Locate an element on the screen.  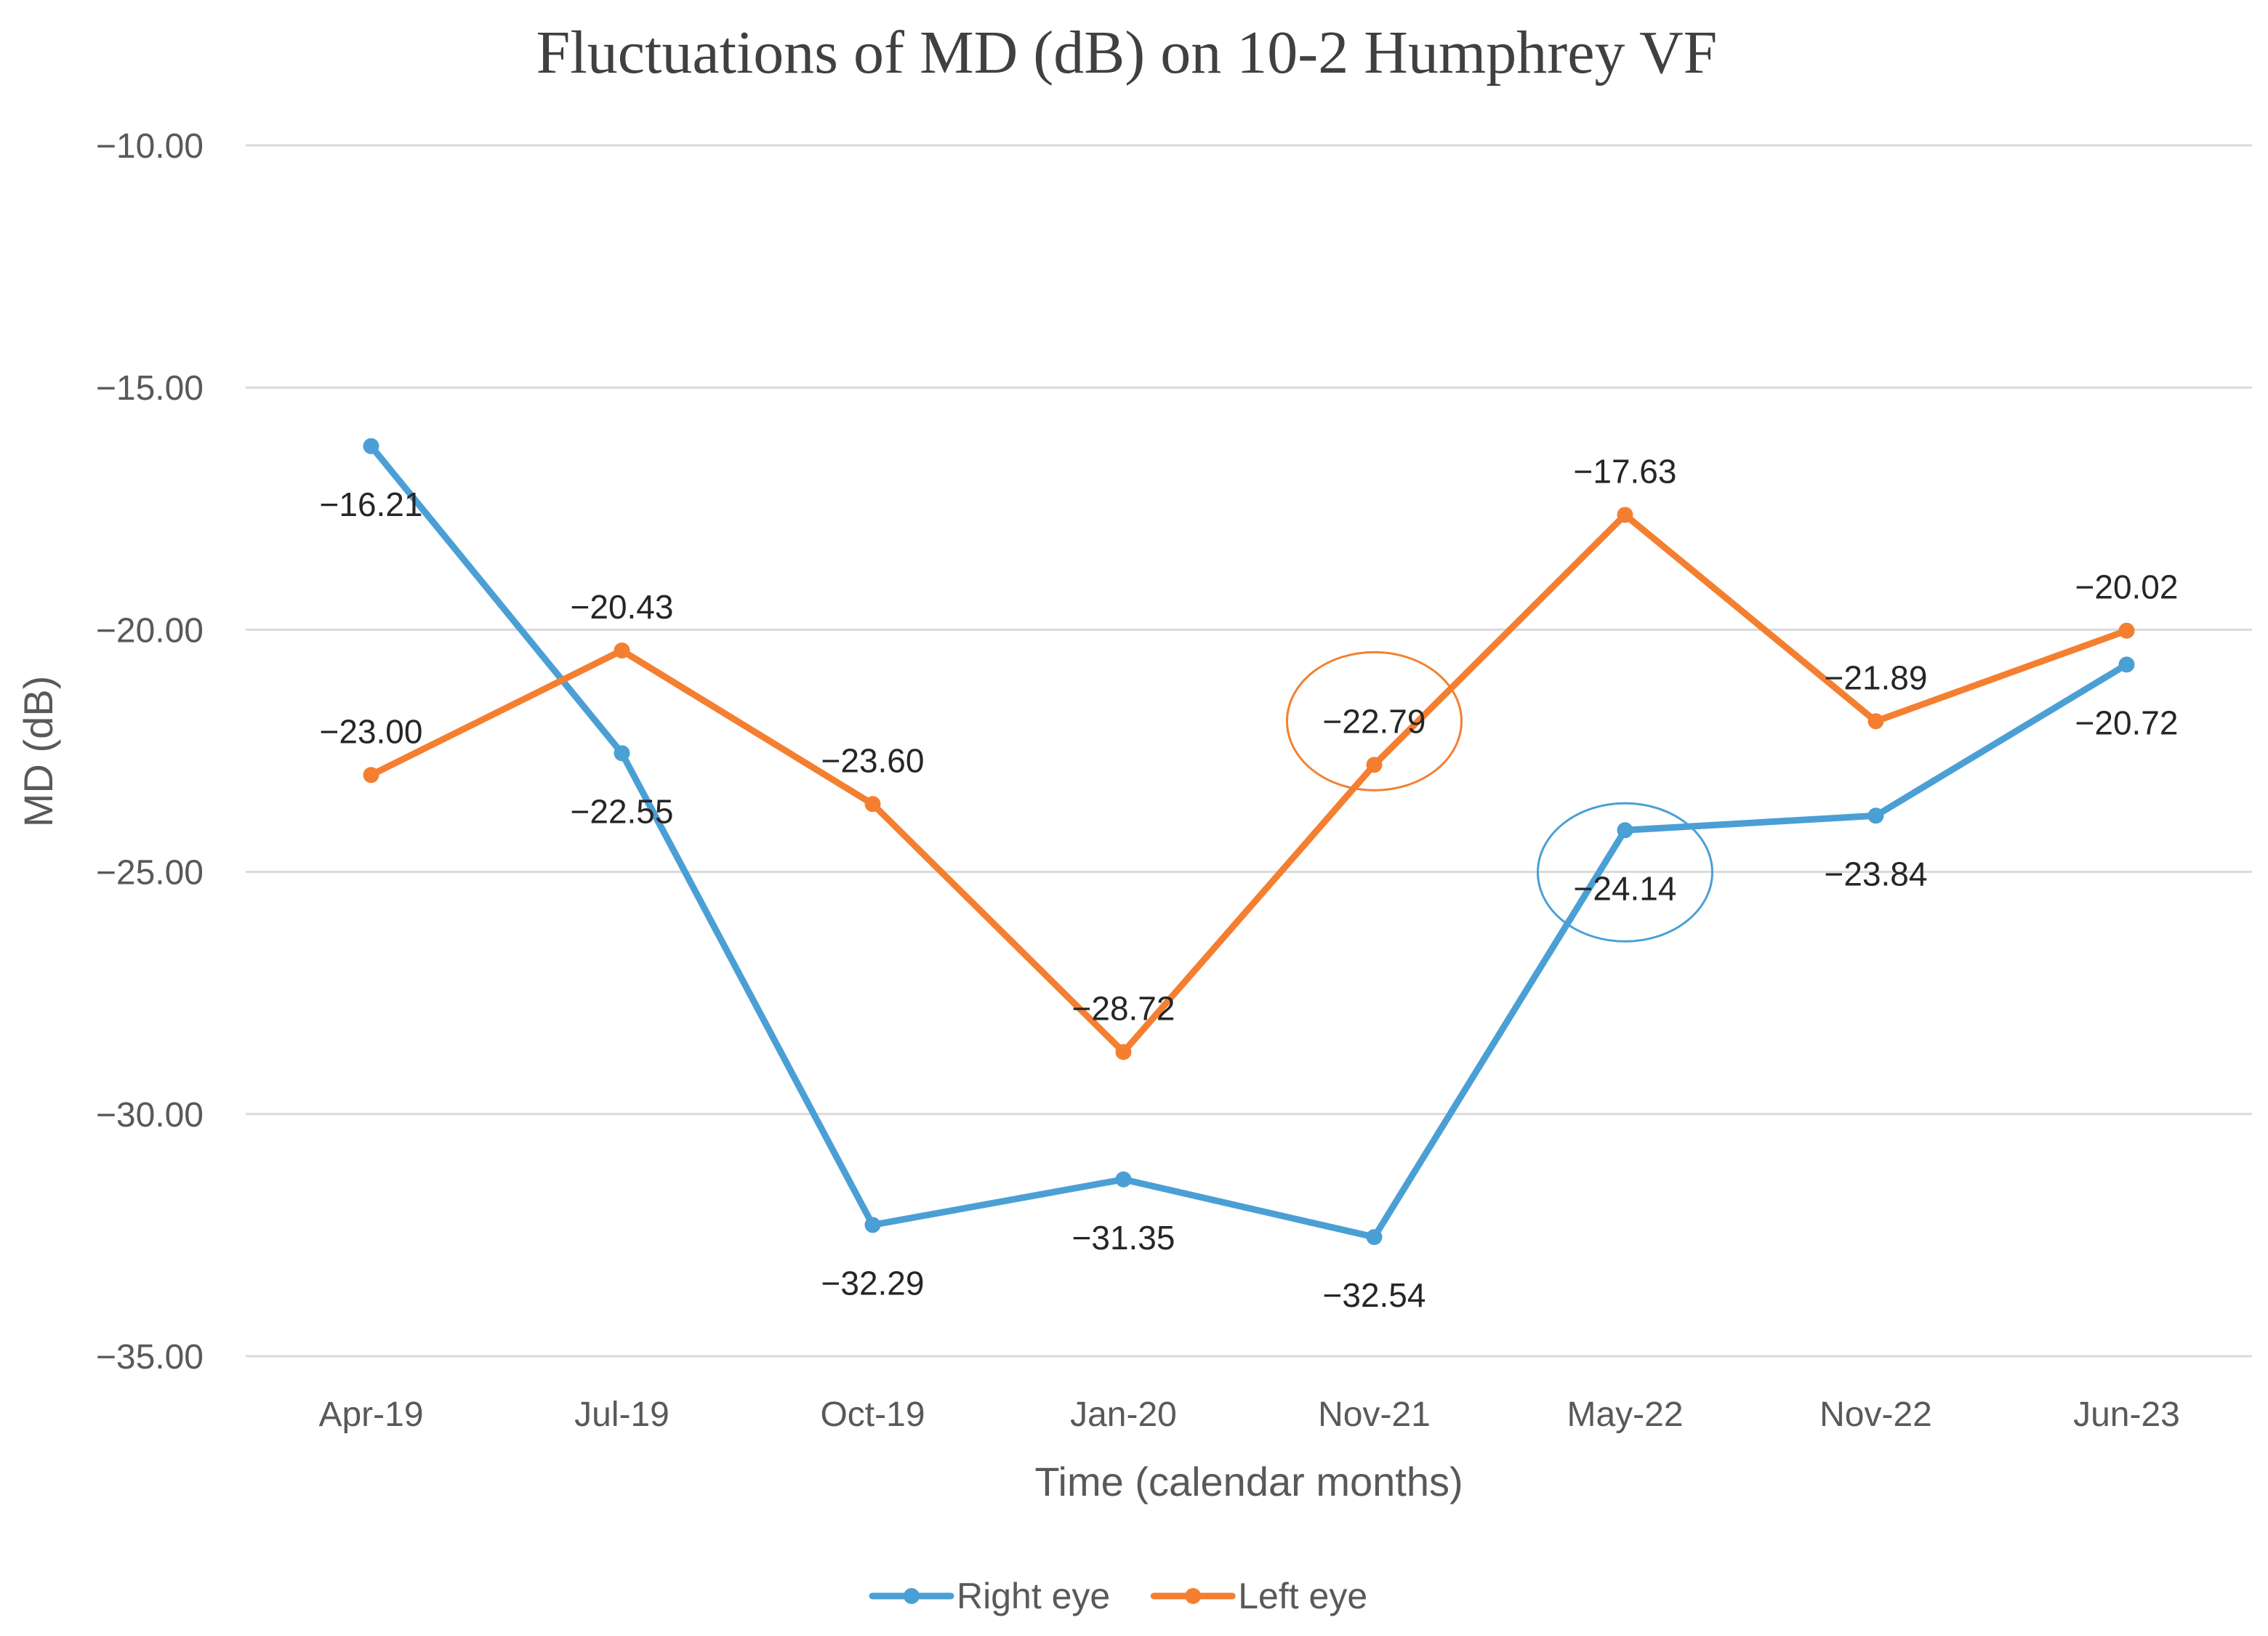
legend-item-left-eye: Left eye is located at coordinates (1258, 1596).